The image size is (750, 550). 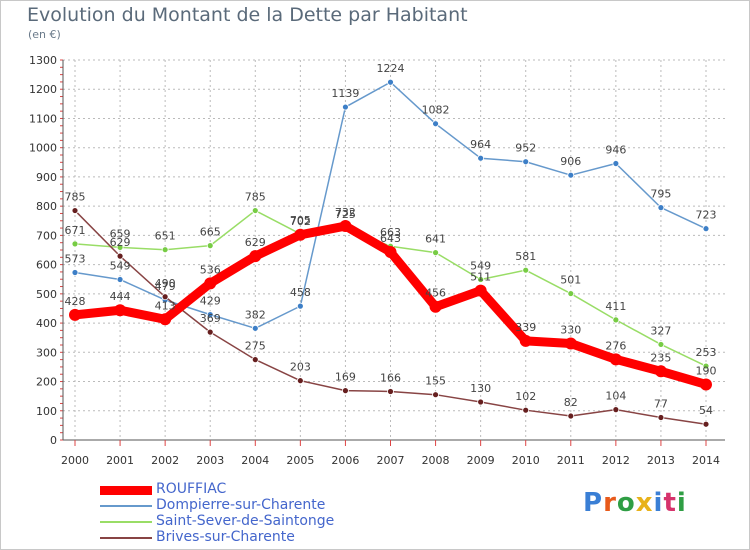 I want to click on data-label: 382, so click(x=255, y=314).